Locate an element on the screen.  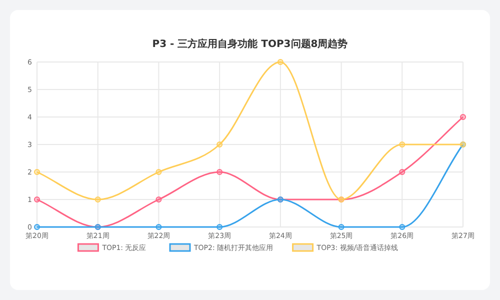
chart-title: P3 - 三方应用自身功能 TOP3问题8周趋势 is located at coordinates (250, 44).